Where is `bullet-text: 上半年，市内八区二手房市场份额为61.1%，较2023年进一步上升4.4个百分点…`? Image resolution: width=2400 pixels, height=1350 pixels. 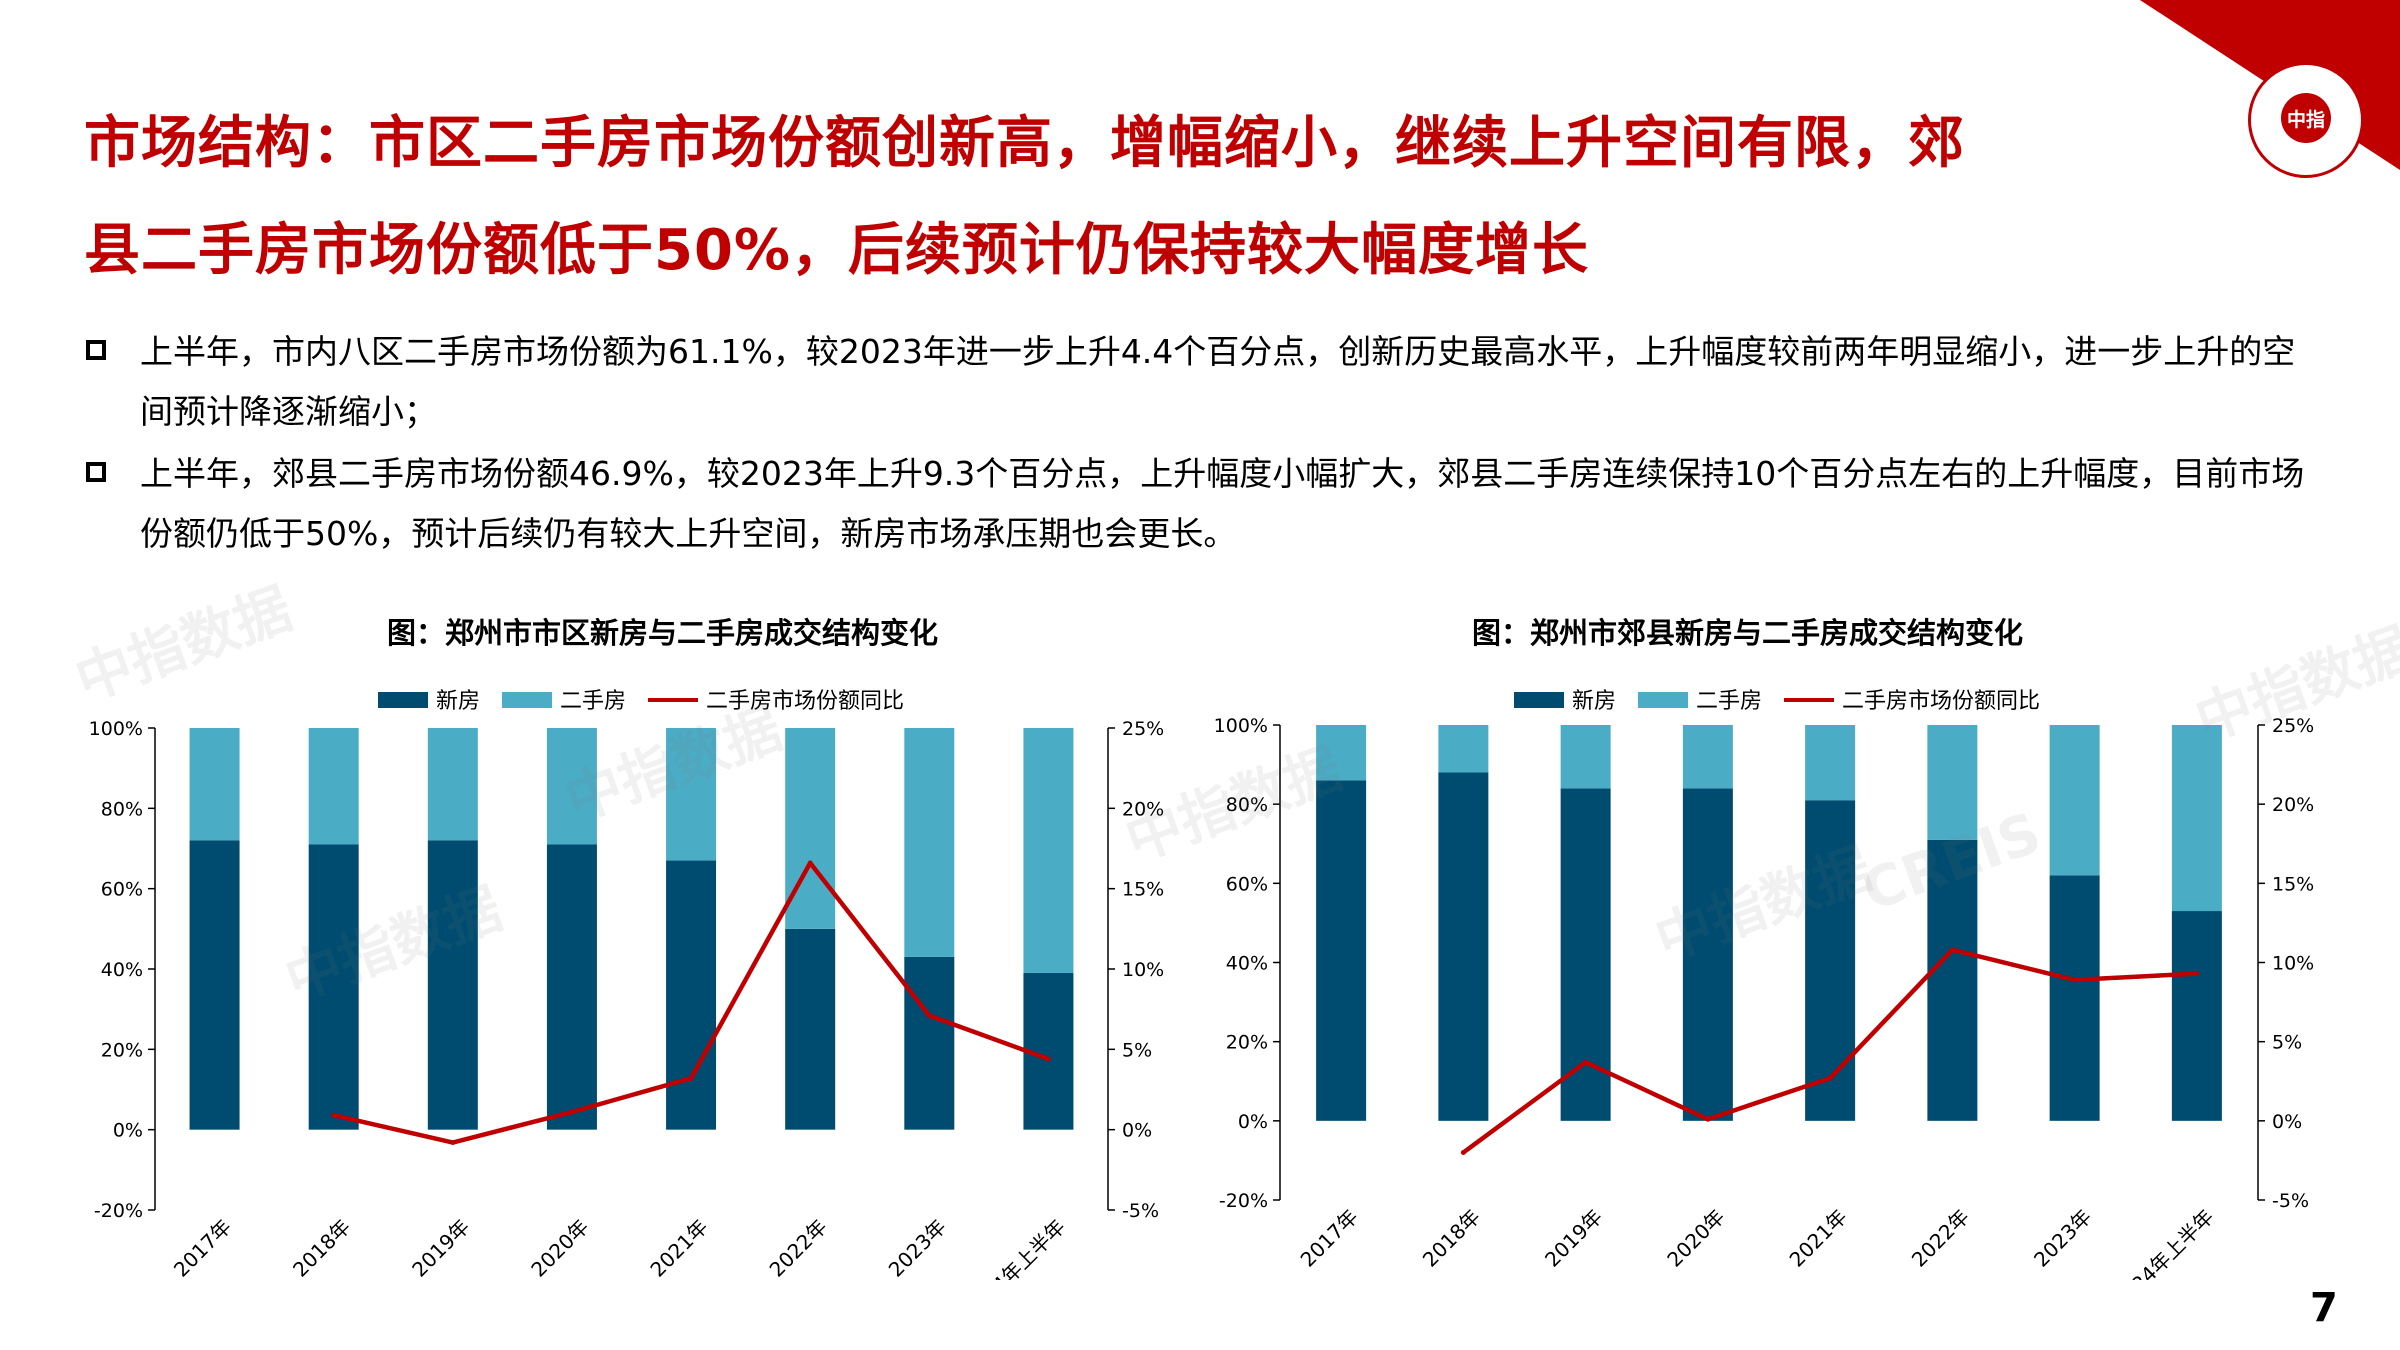 bullet-text: 上半年，市内八区二手房市场份额为61.1%，较2023年进一步上升4.4个百分点… is located at coordinates (1218, 381).